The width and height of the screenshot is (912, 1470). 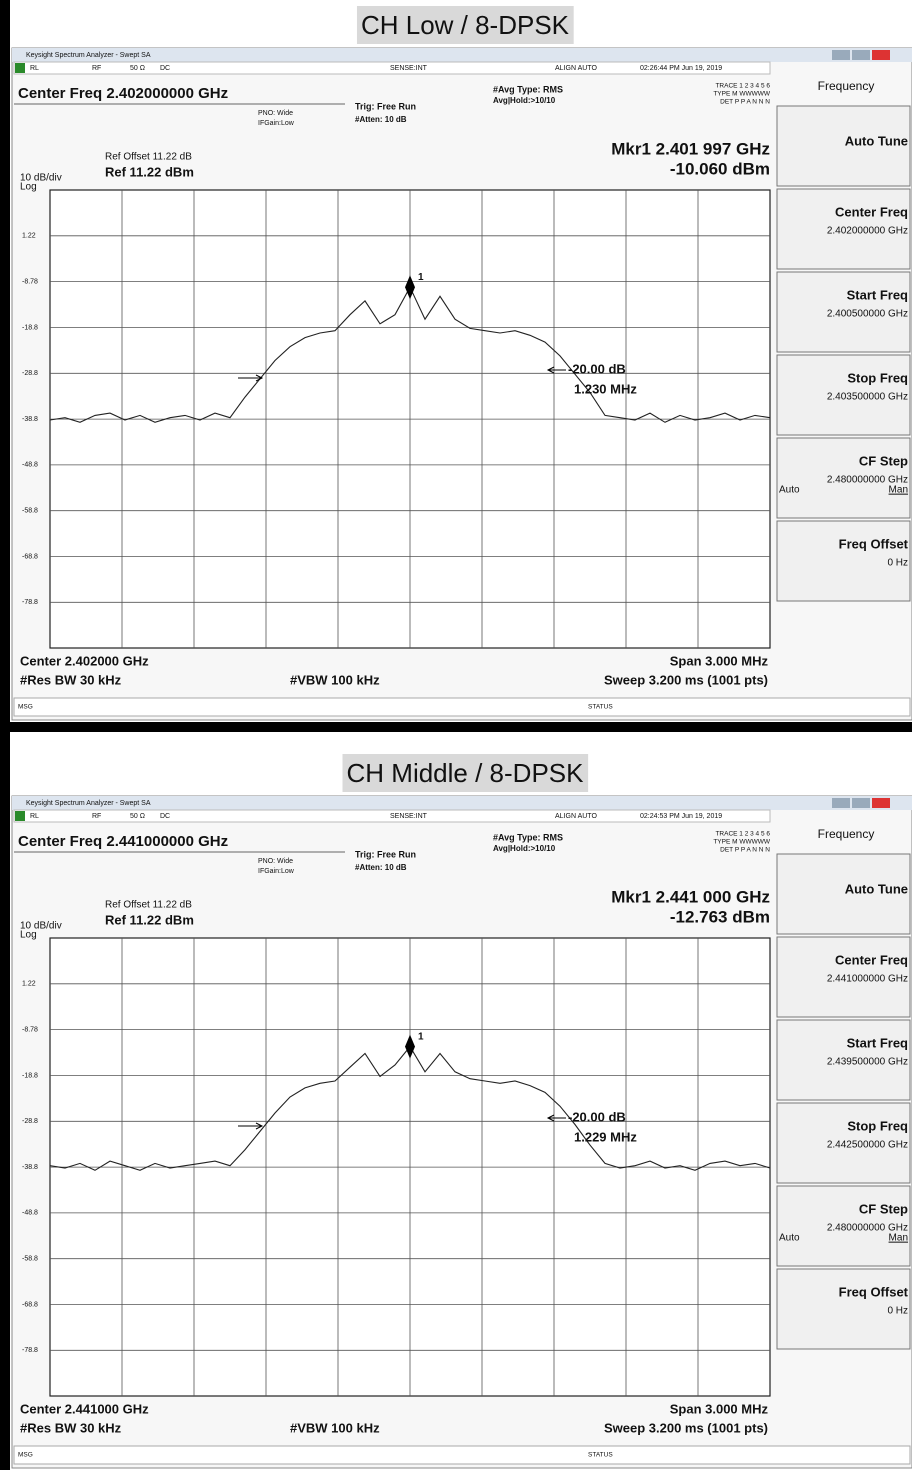 What do you see at coordinates (681, 816) in the screenshot?
I see `status-item: 02:24:53 PM Jun 19, 2019` at bounding box center [681, 816].